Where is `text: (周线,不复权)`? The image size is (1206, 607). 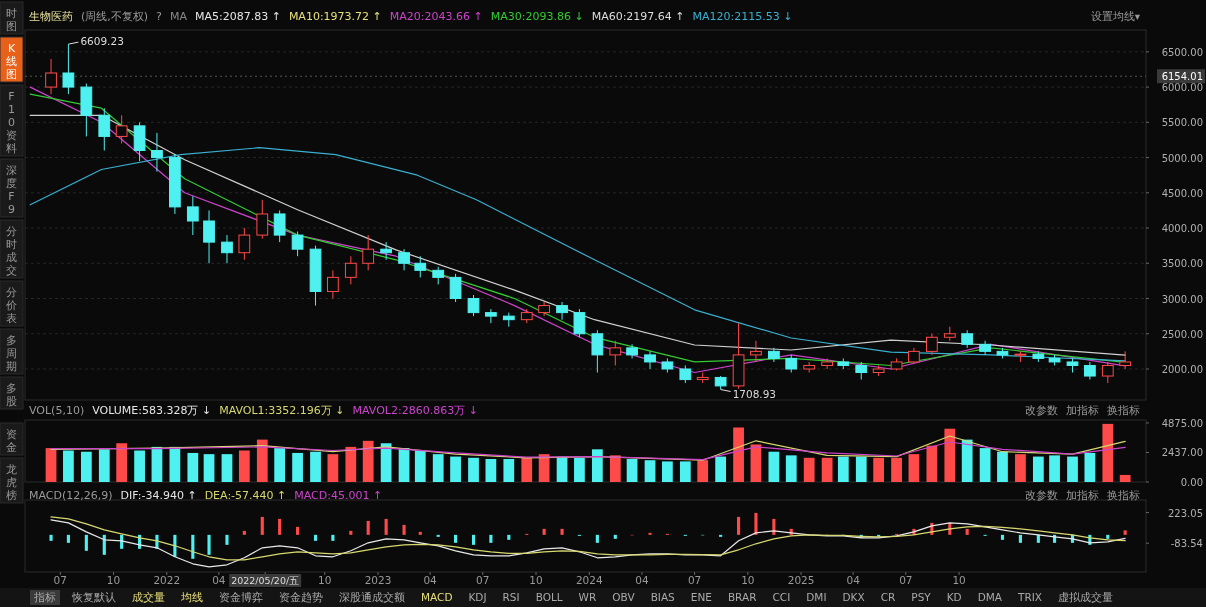 text: (周线,不复权) is located at coordinates (115, 16).